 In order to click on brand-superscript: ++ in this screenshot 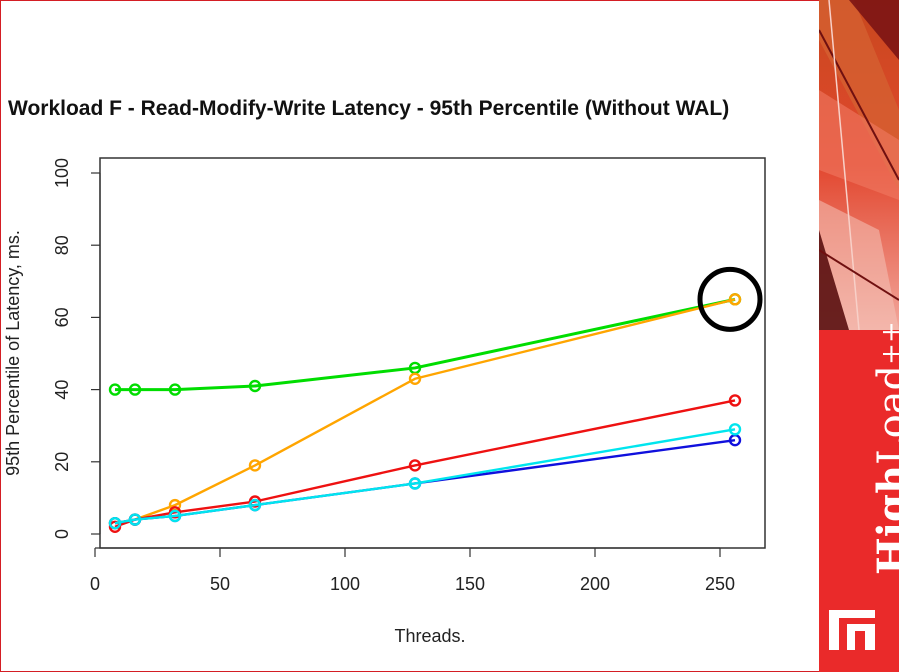, I will do `click(887, 343)`.